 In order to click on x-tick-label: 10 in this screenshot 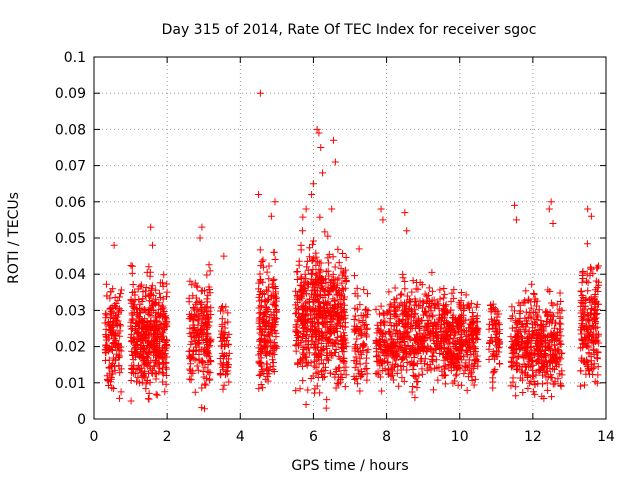, I will do `click(460, 437)`.